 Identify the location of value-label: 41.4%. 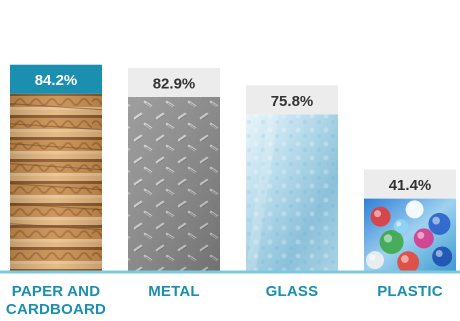
(410, 185).